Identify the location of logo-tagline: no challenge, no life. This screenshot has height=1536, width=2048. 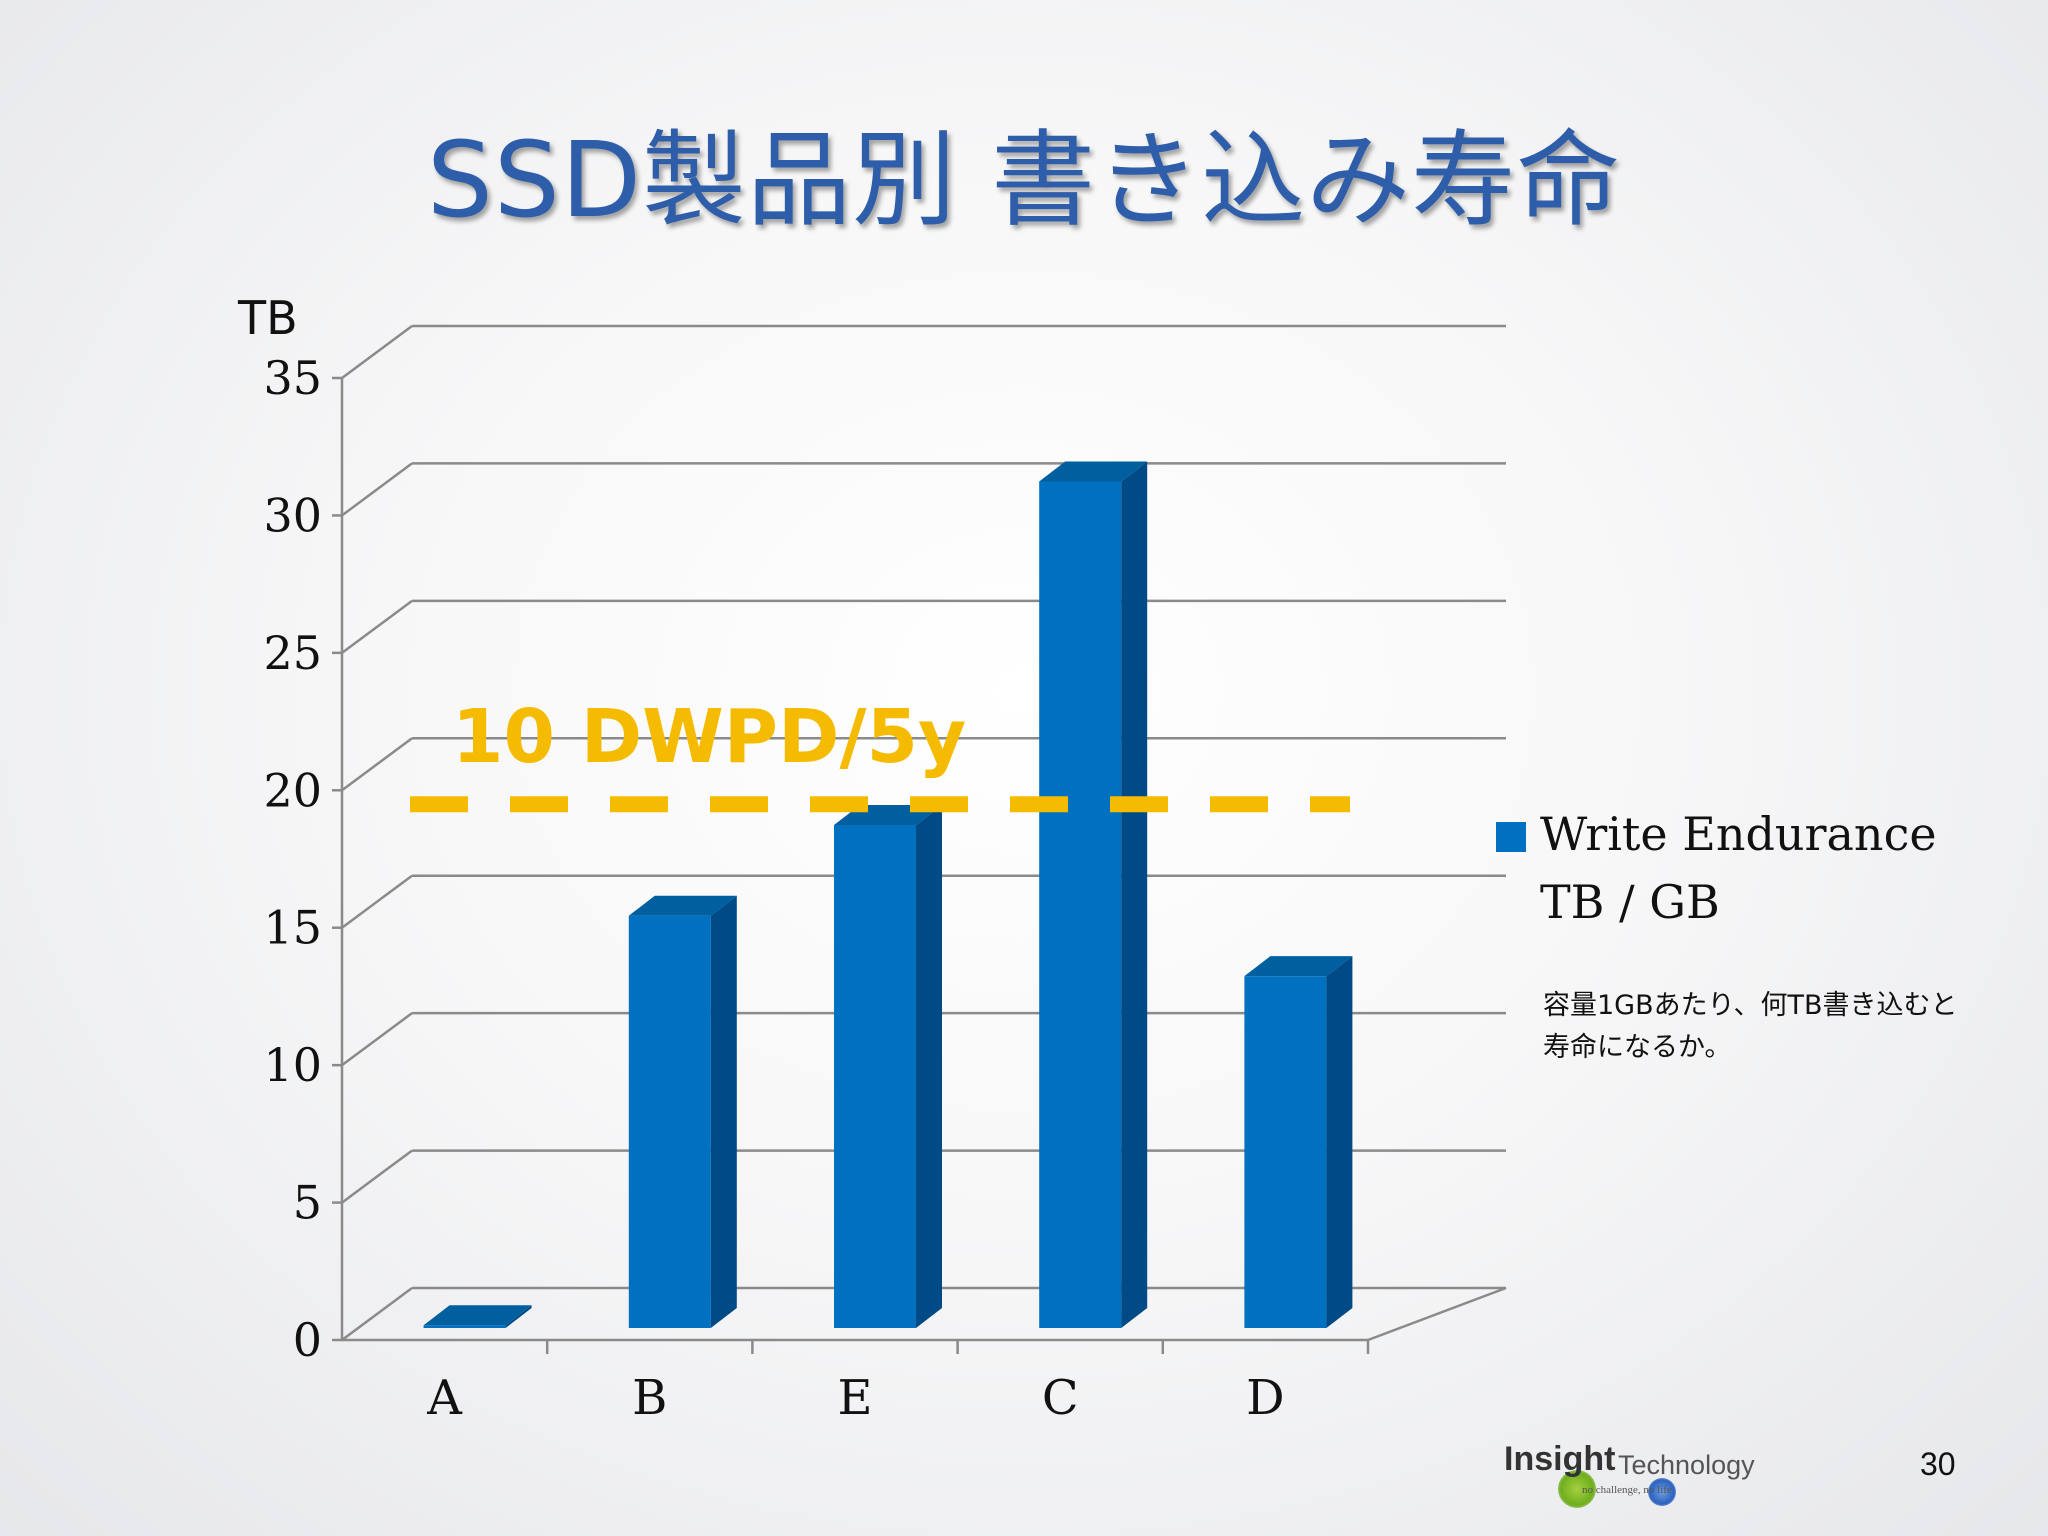
(1627, 1490).